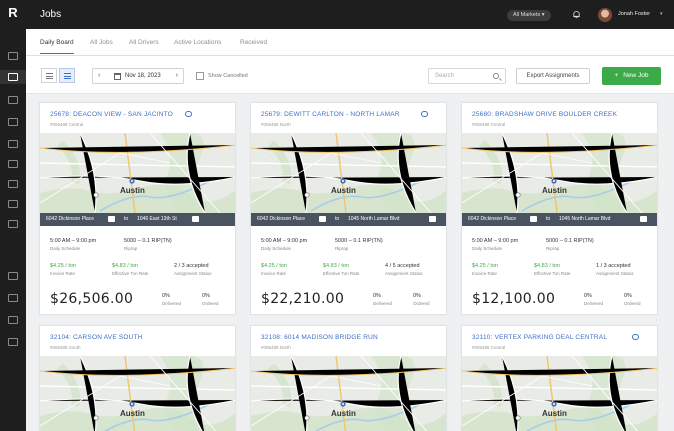 This screenshot has width=674, height=431. I want to click on tab-daily-board: Daily Board, so click(57, 46).